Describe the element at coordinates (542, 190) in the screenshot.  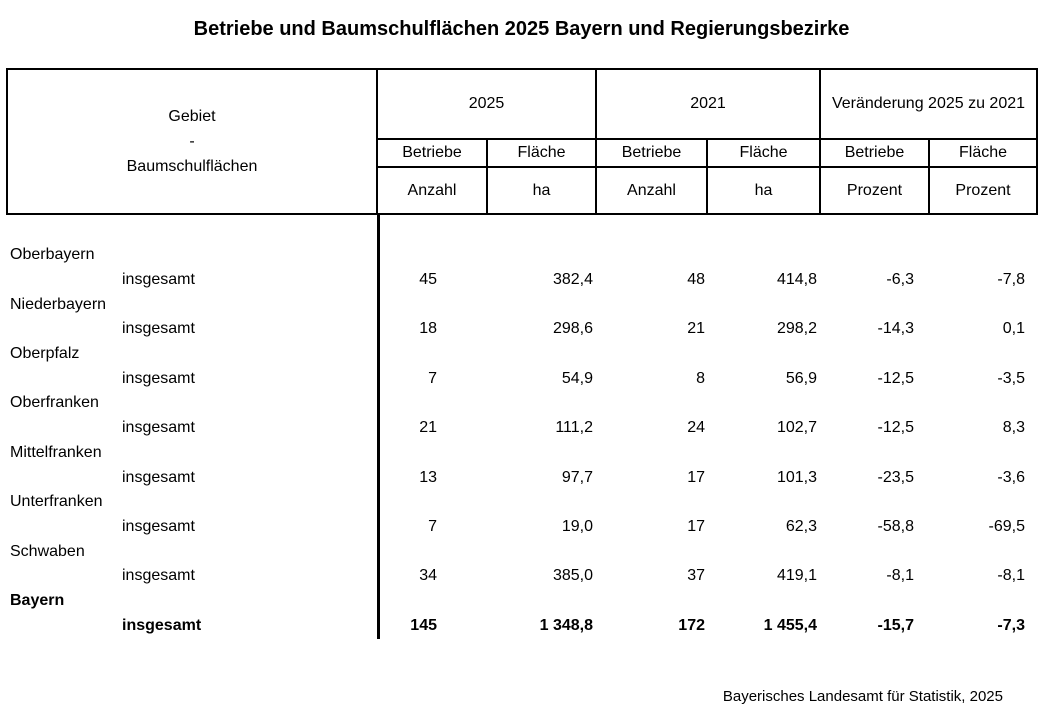
I see `unit-ha-2025: ha` at that location.